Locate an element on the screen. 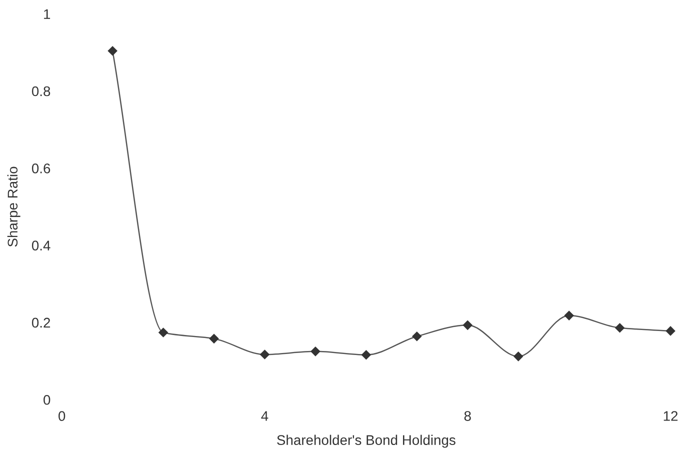 This screenshot has width=687, height=462. x-axis-title: Shareholder's Bond Holdings is located at coordinates (366, 441).